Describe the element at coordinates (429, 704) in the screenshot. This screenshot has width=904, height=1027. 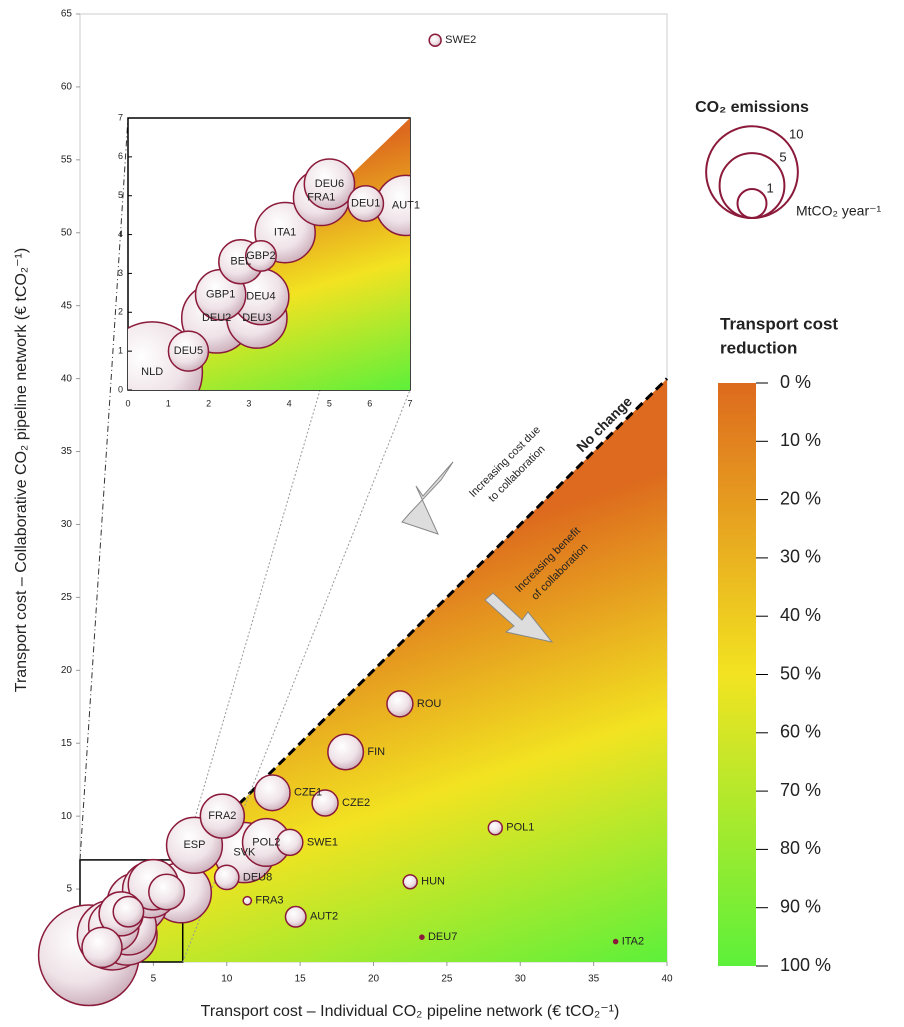
I see `bubble-label: ROU` at that location.